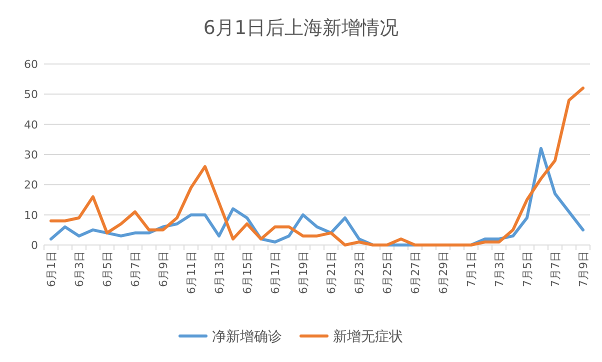  What do you see at coordinates (219, 272) in the screenshot?
I see `x-tick-label: 6月13日` at bounding box center [219, 272].